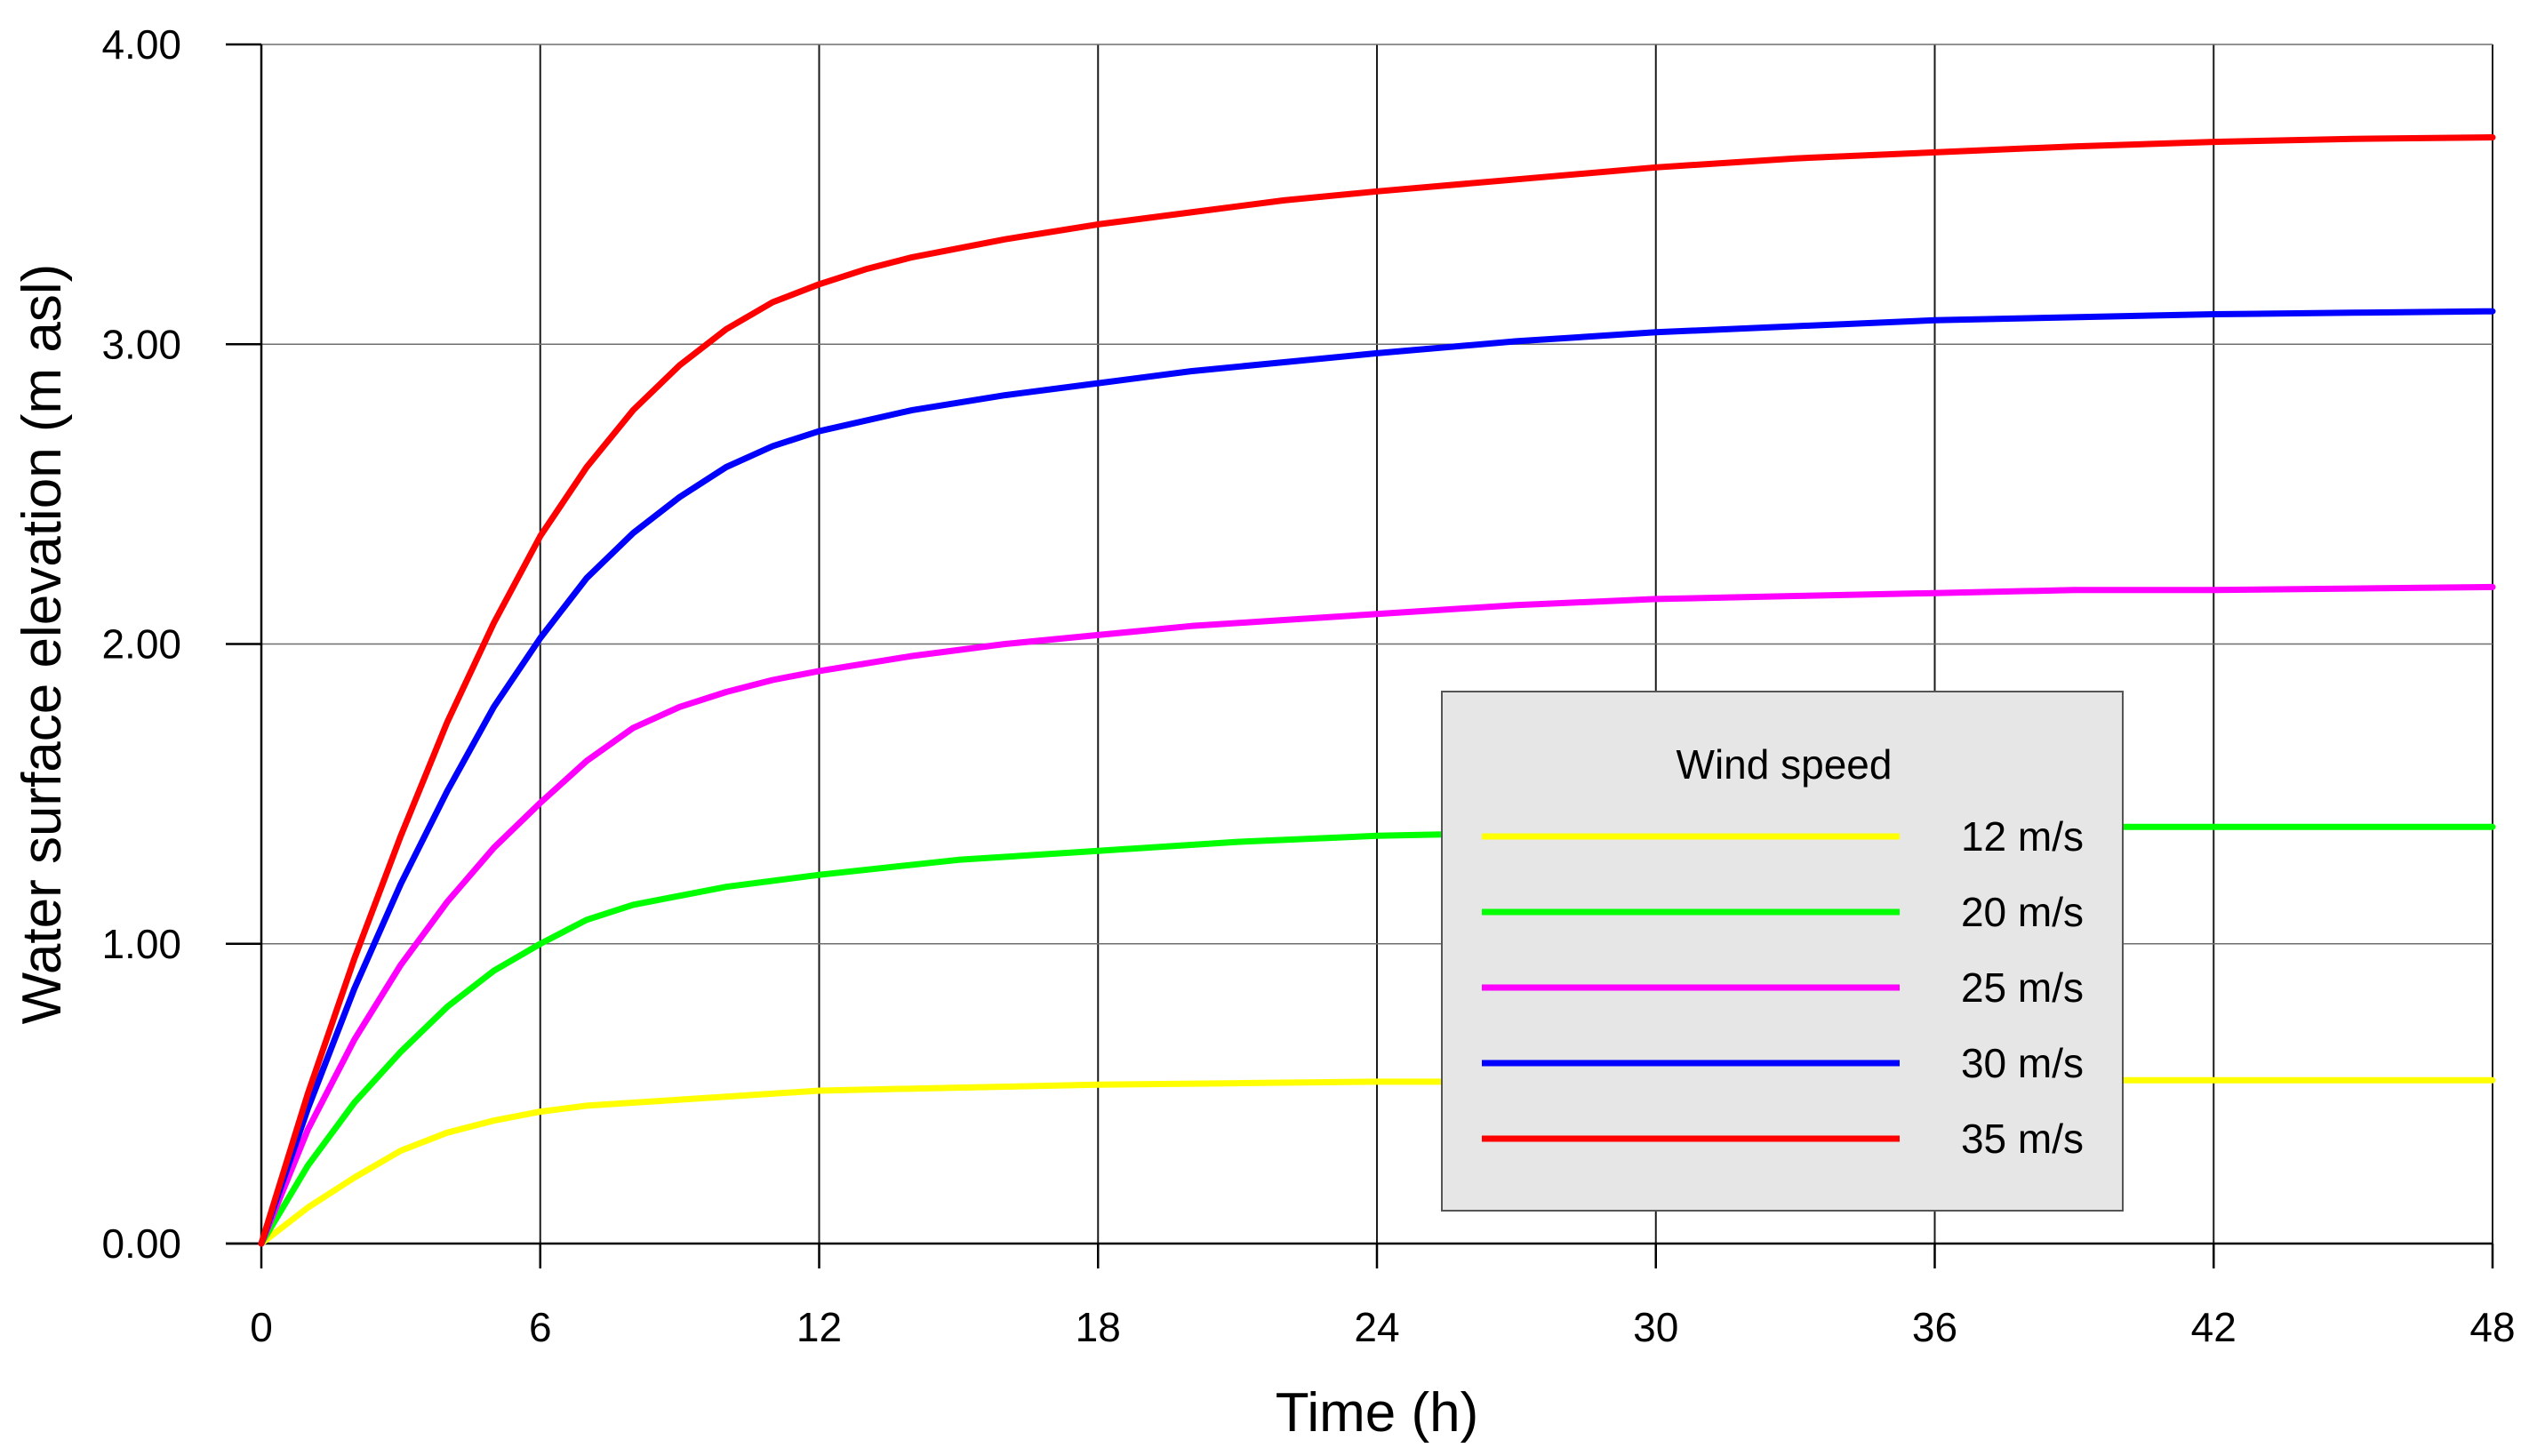 The height and width of the screenshot is (1456, 2529). Describe the element at coordinates (1376, 1327) in the screenshot. I see `x-tick-label: 24` at that location.